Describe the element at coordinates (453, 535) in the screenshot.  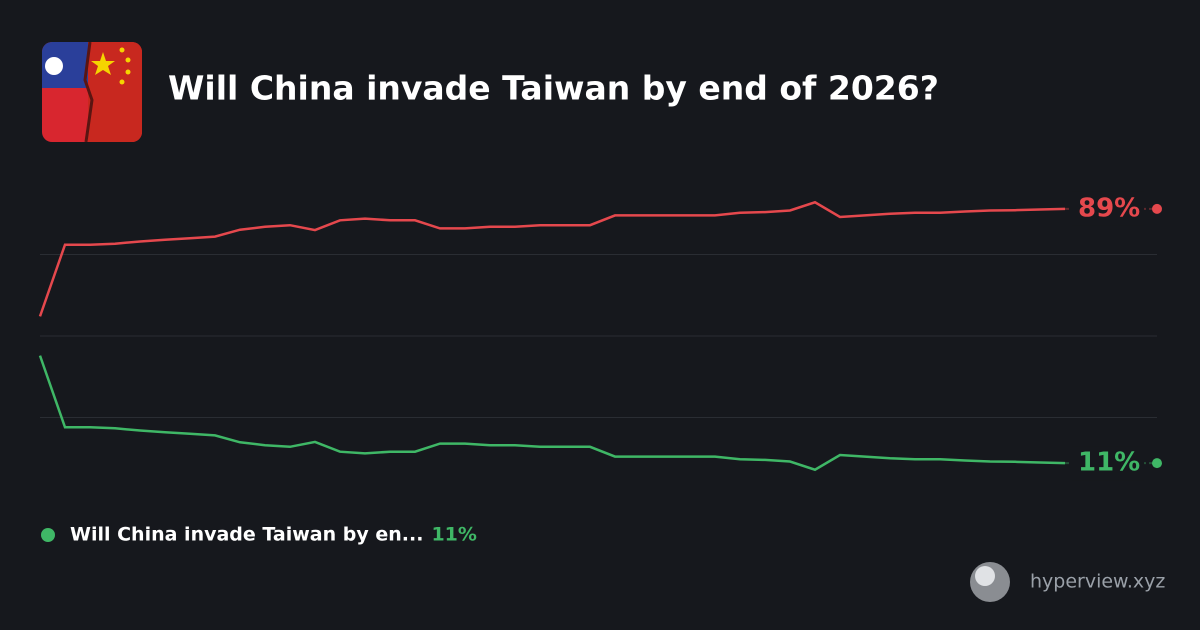
I see `legend-value: 11%` at that location.